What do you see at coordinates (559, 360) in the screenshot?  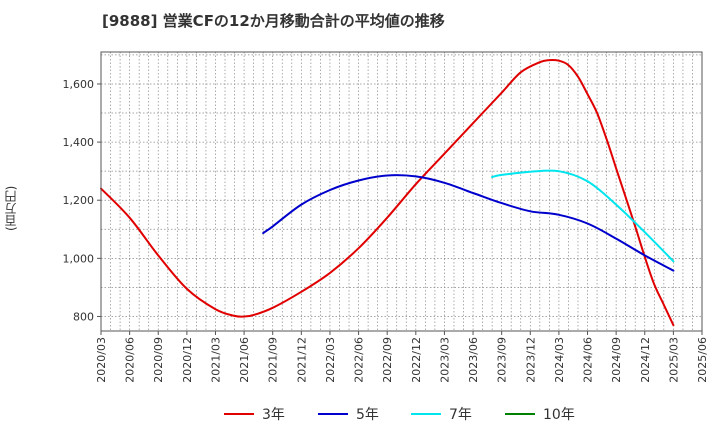 I see `x-tick-label: 2024/03` at bounding box center [559, 360].